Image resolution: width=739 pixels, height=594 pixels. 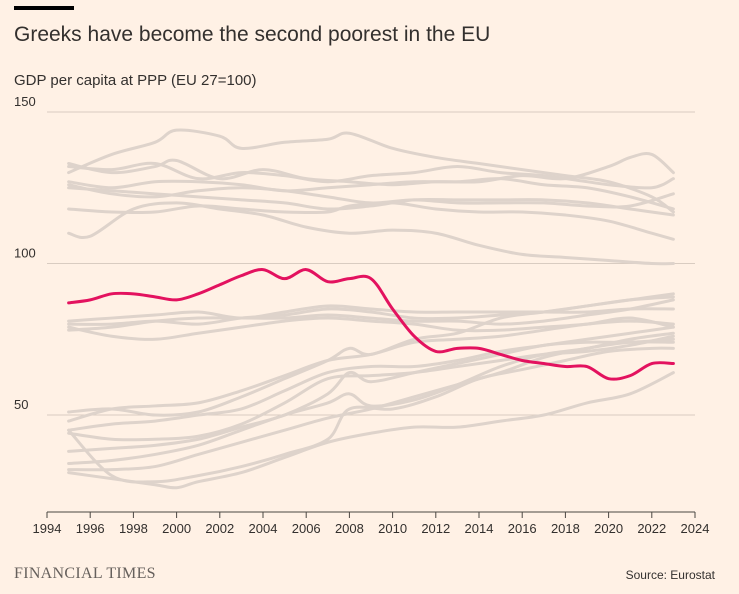 What do you see at coordinates (565, 528) in the screenshot?
I see `x-tick-label-2018: 2018` at bounding box center [565, 528].